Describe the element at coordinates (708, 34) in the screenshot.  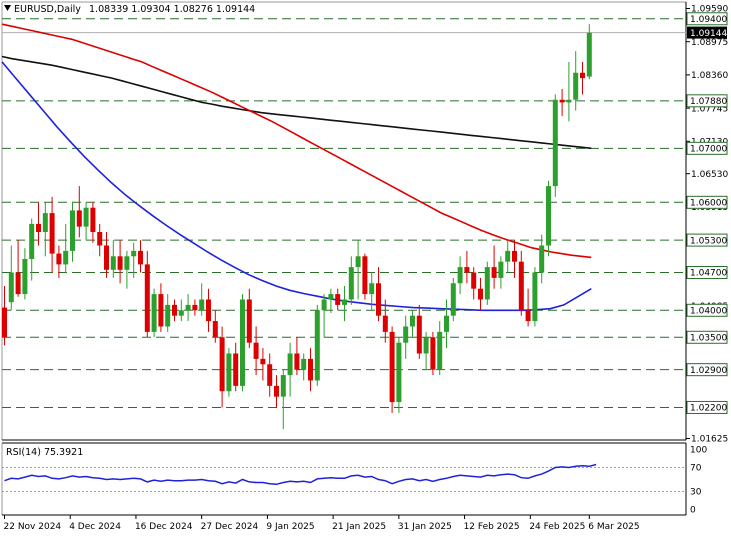
I see `current-price-label: 1.09144` at that location.